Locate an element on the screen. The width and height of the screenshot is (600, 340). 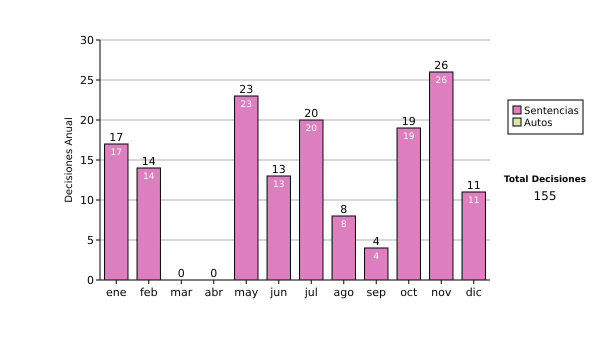
x-tick-label: may is located at coordinates (246, 292).